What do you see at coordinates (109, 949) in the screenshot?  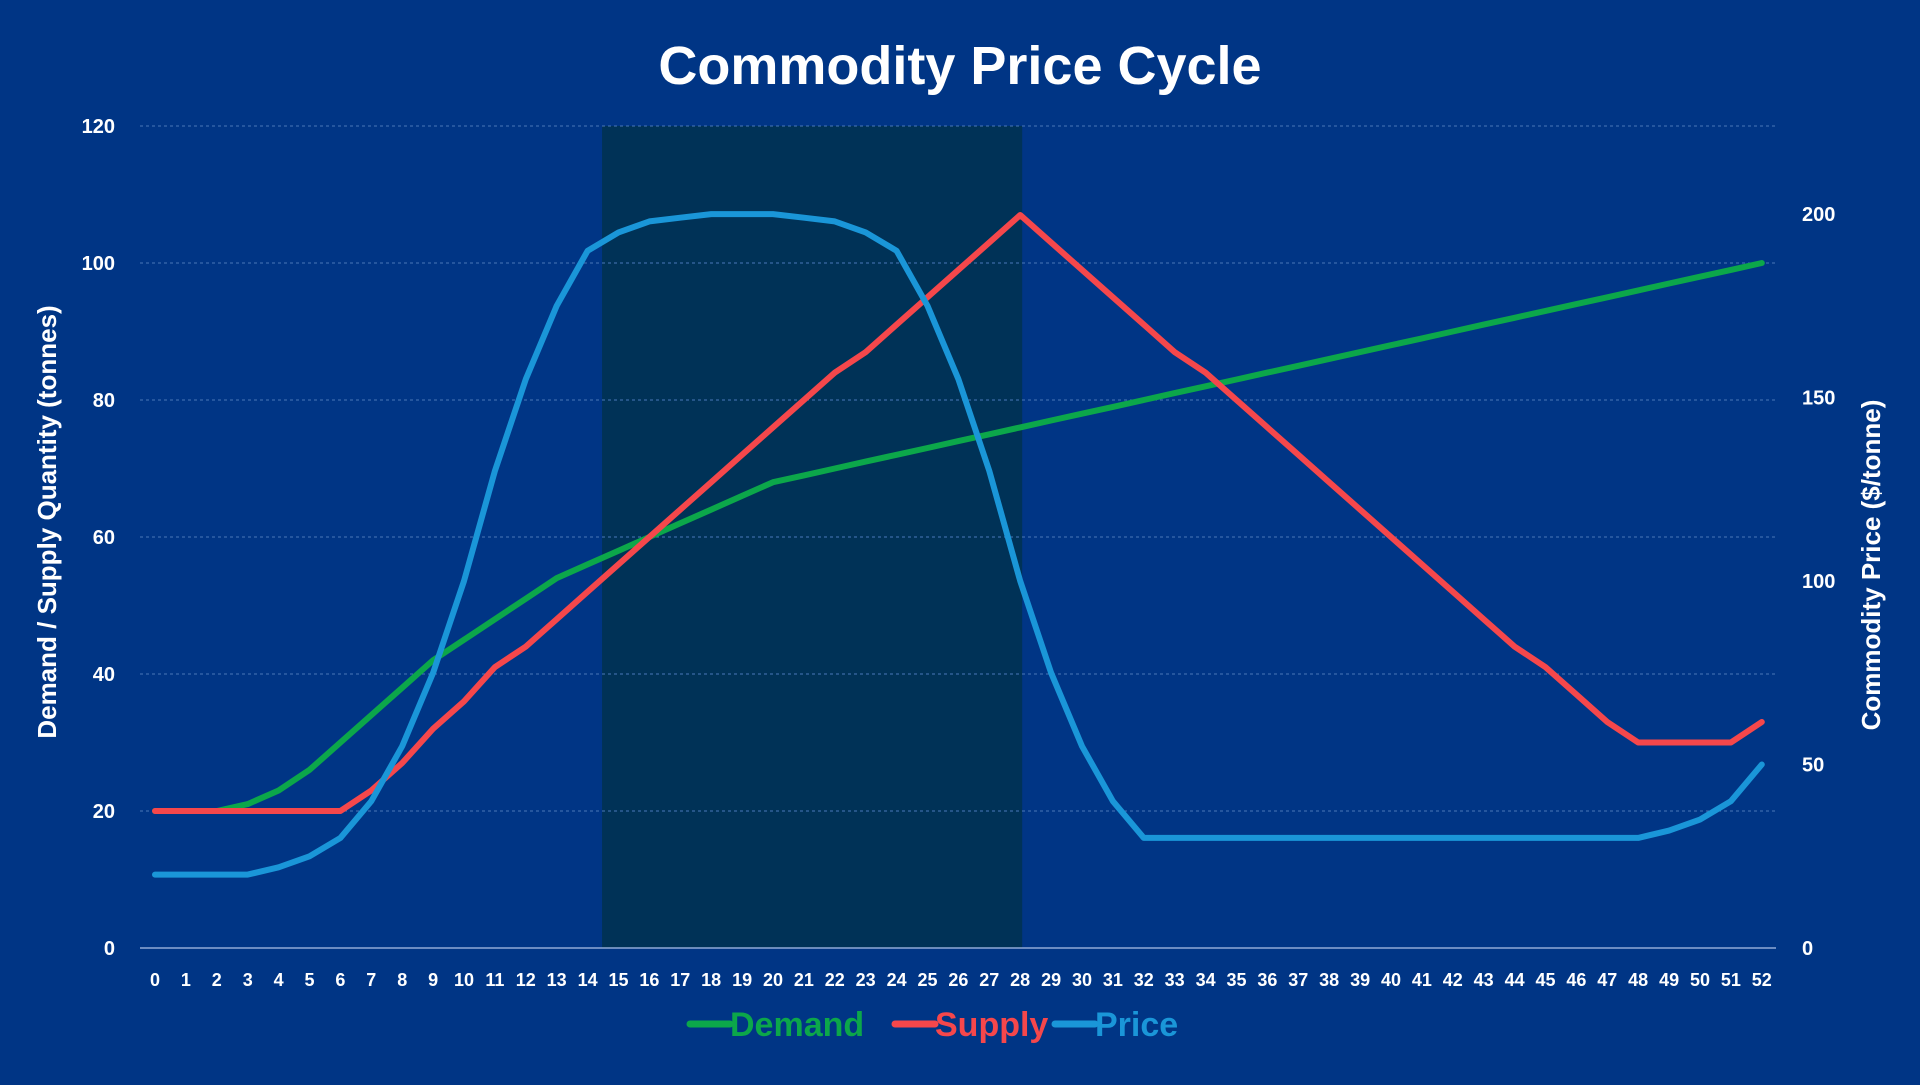 I see `y-tick-label: 0` at bounding box center [109, 949].